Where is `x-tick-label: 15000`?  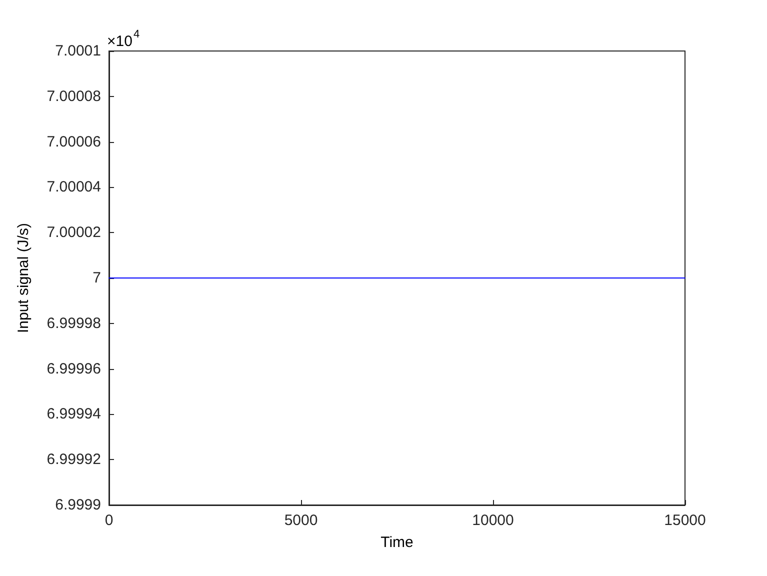 x-tick-label: 15000 is located at coordinates (685, 520).